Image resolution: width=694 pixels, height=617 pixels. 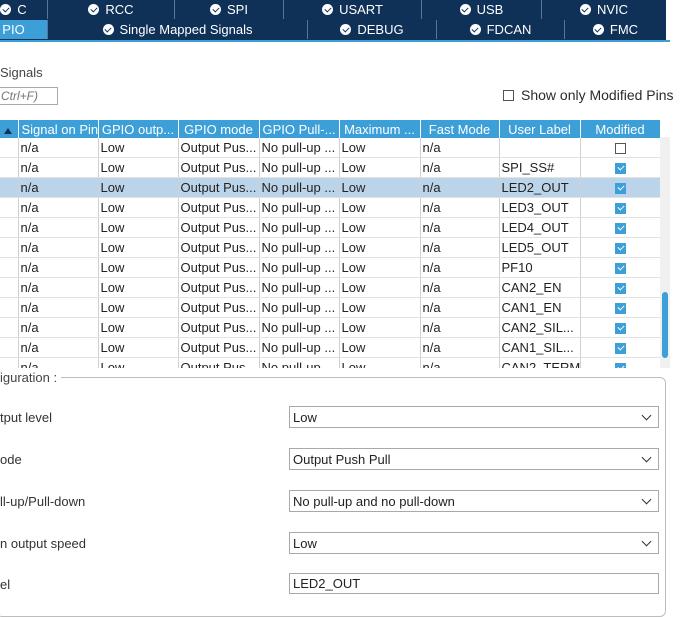 I want to click on tab-row-1: C RCC SPI USART USB NVIC, so click(x=333, y=10).